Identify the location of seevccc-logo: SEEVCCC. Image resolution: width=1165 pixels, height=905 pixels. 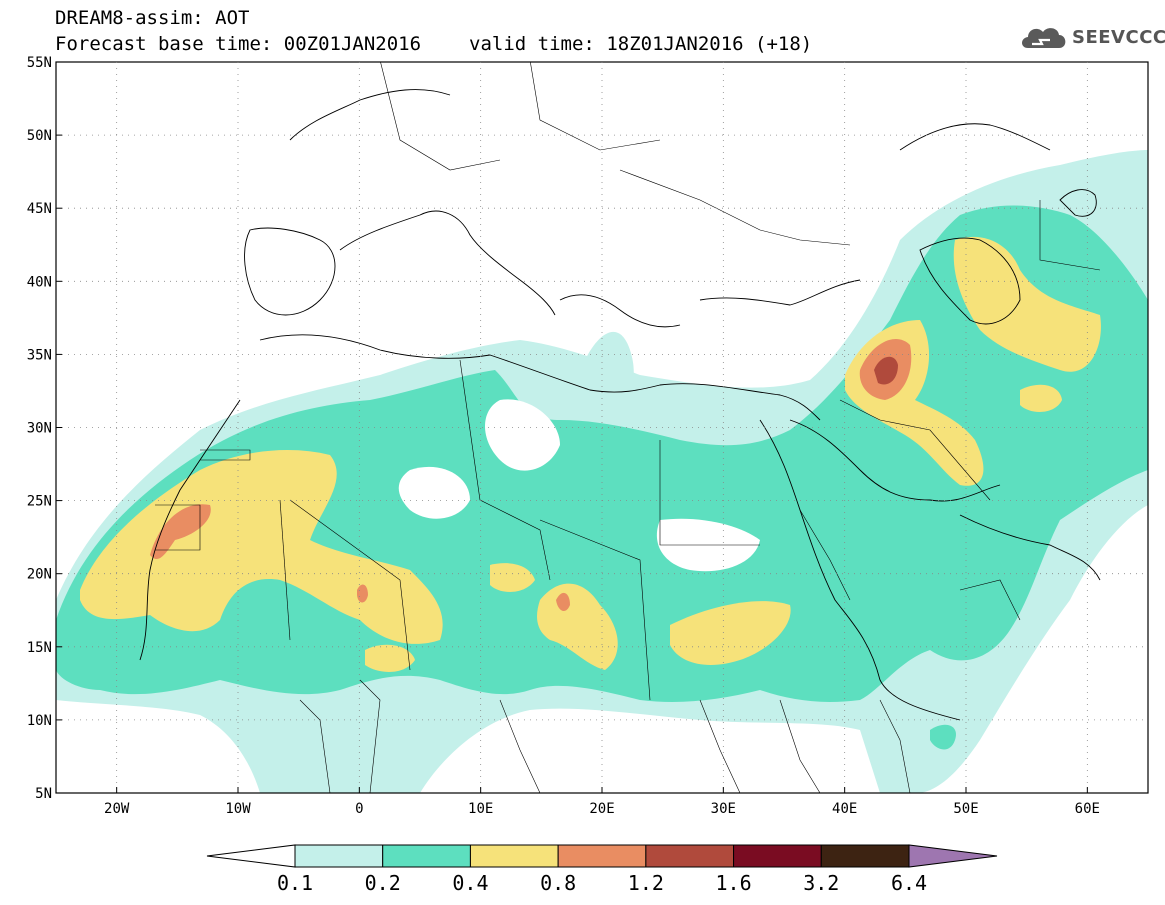
(1091, 37).